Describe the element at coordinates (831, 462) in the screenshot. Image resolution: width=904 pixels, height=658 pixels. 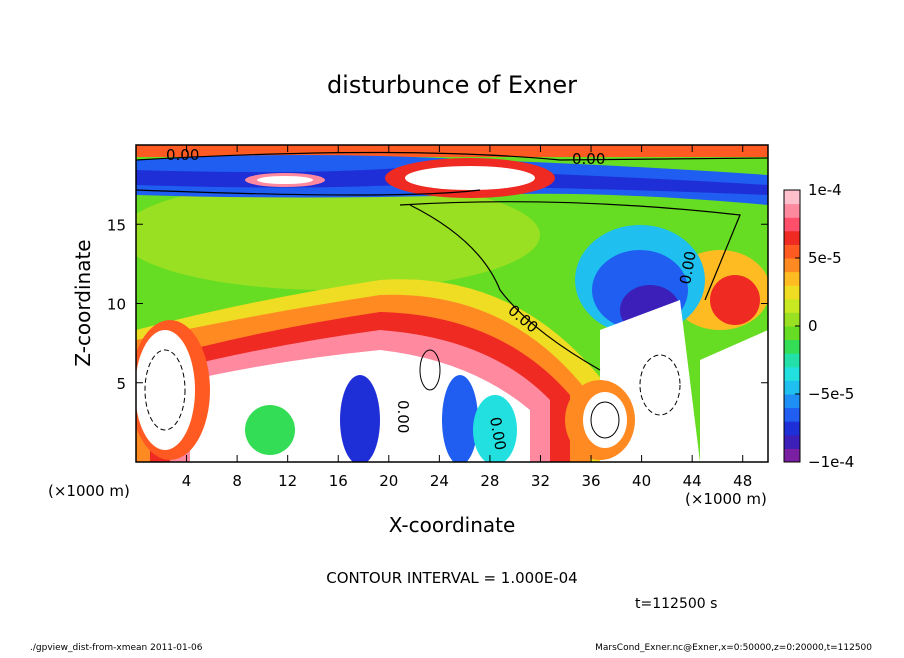
I see `colorbar-tick-label: −1e-4` at that location.